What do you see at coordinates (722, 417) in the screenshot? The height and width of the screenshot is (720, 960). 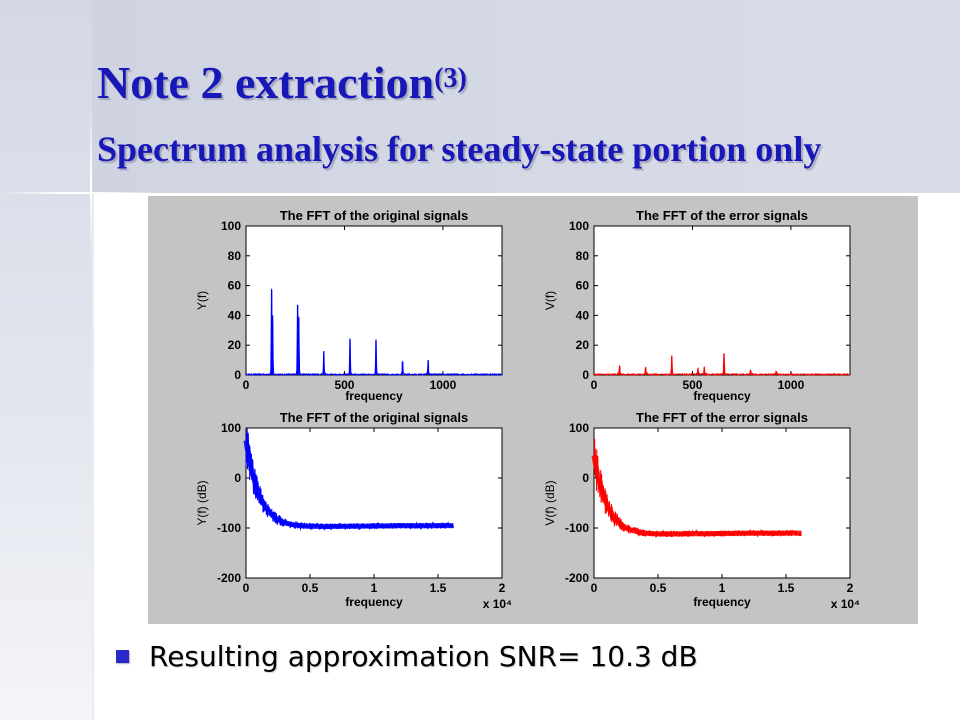 I see `chart-title-4: The FFT of the error signals` at bounding box center [722, 417].